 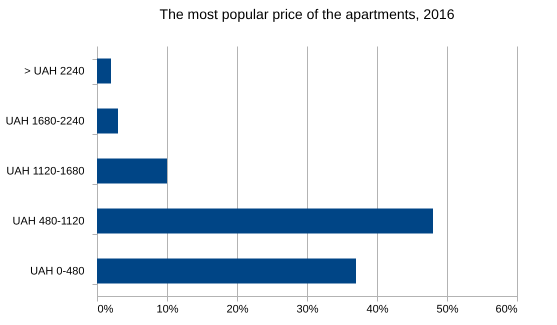 I want to click on x-tick-label: 0%, so click(x=106, y=310).